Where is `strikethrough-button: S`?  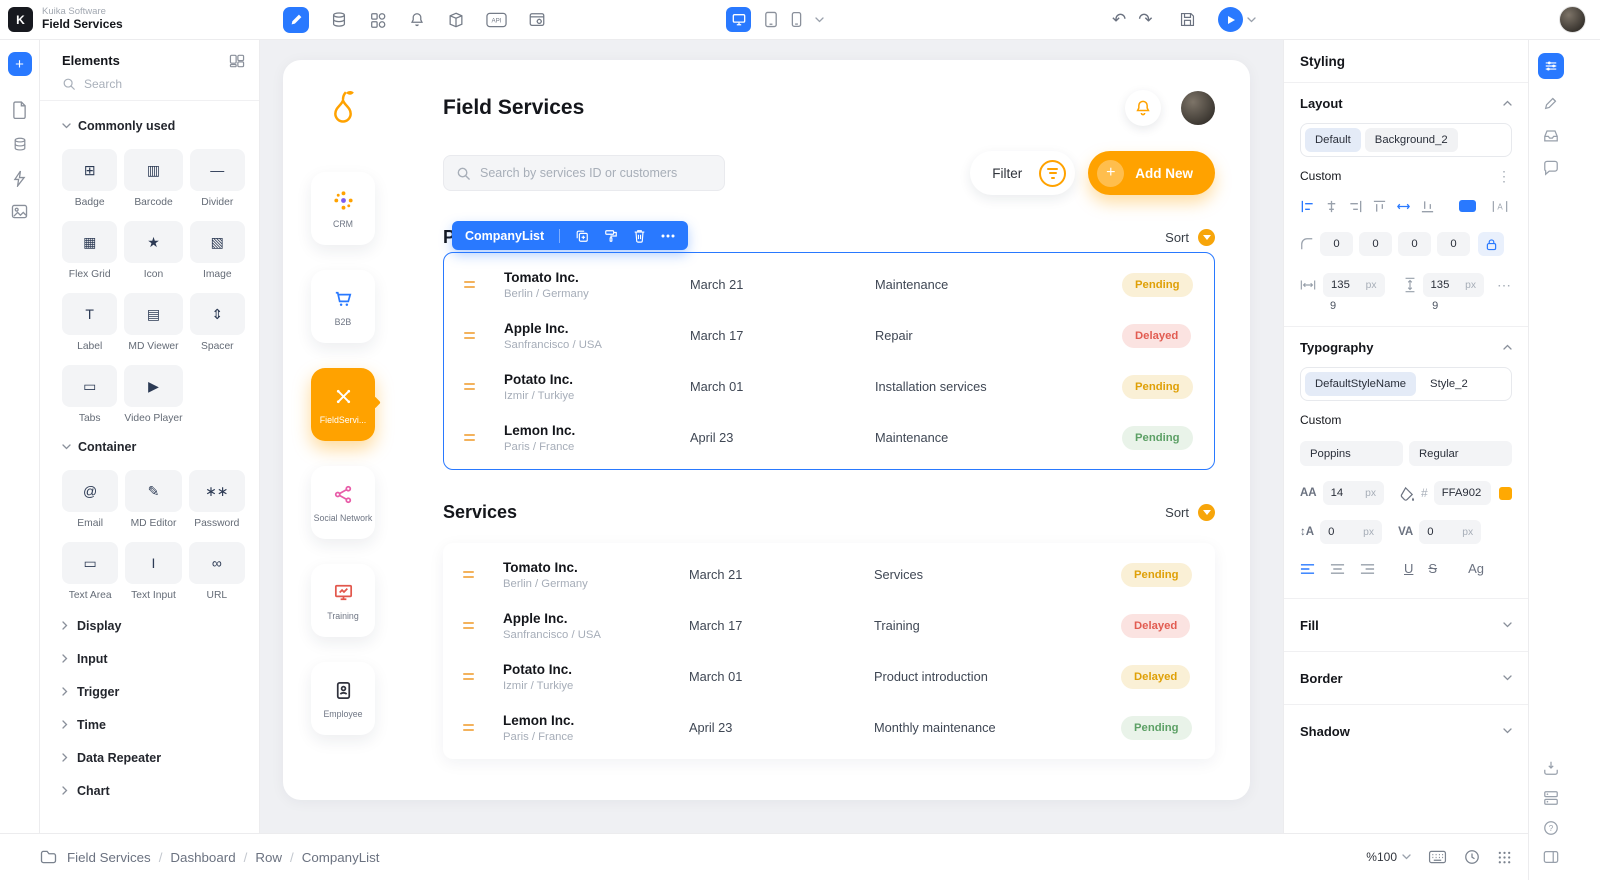
strikethrough-button: S is located at coordinates (1433, 568).